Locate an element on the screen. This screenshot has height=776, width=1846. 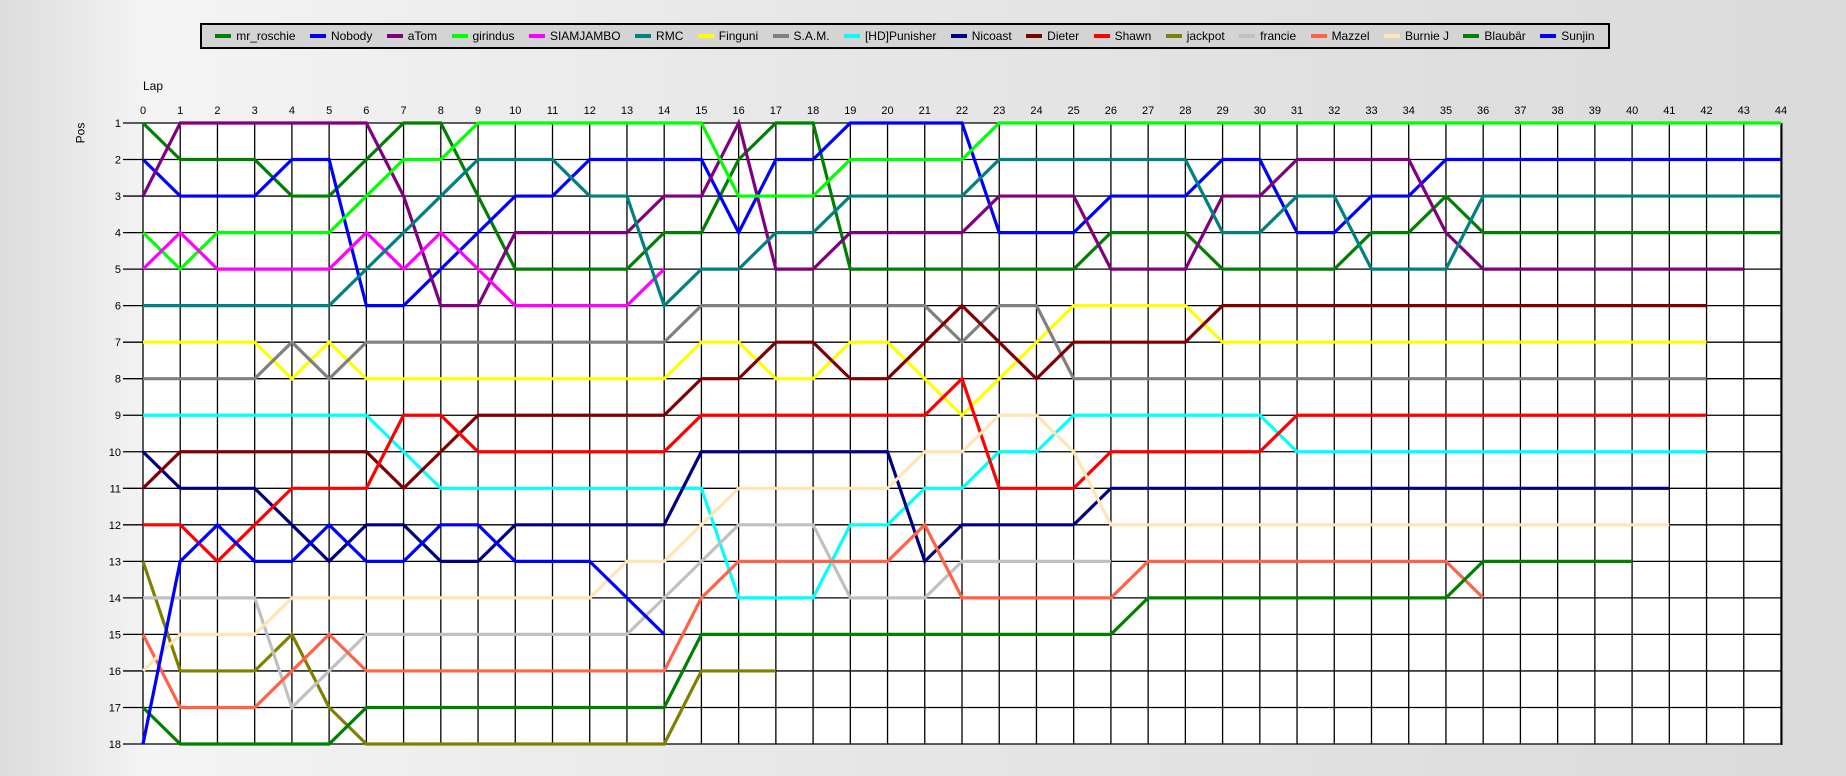
x-tick-label: 29 is located at coordinates (1222, 111).